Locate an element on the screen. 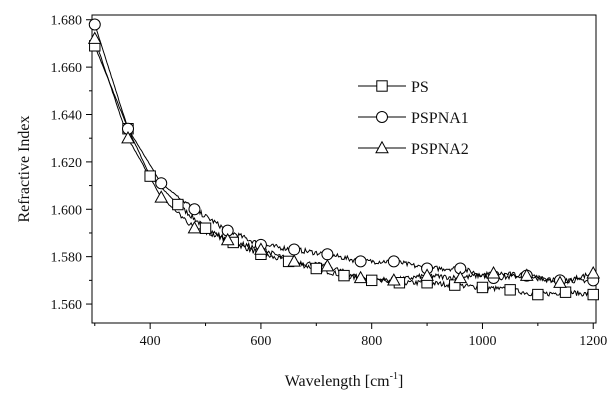 The width and height of the screenshot is (611, 414). legend-marker-pspna2 is located at coordinates (382, 147).